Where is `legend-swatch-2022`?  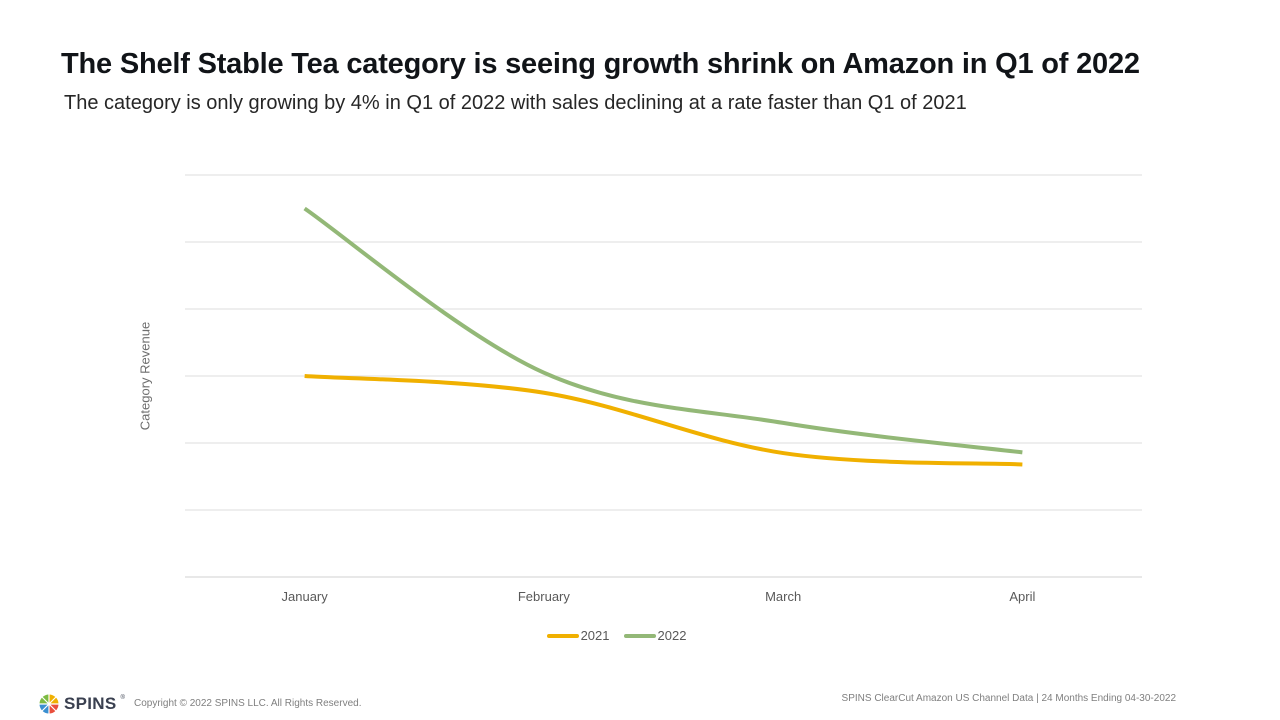
legend-swatch-2022 is located at coordinates (639, 635).